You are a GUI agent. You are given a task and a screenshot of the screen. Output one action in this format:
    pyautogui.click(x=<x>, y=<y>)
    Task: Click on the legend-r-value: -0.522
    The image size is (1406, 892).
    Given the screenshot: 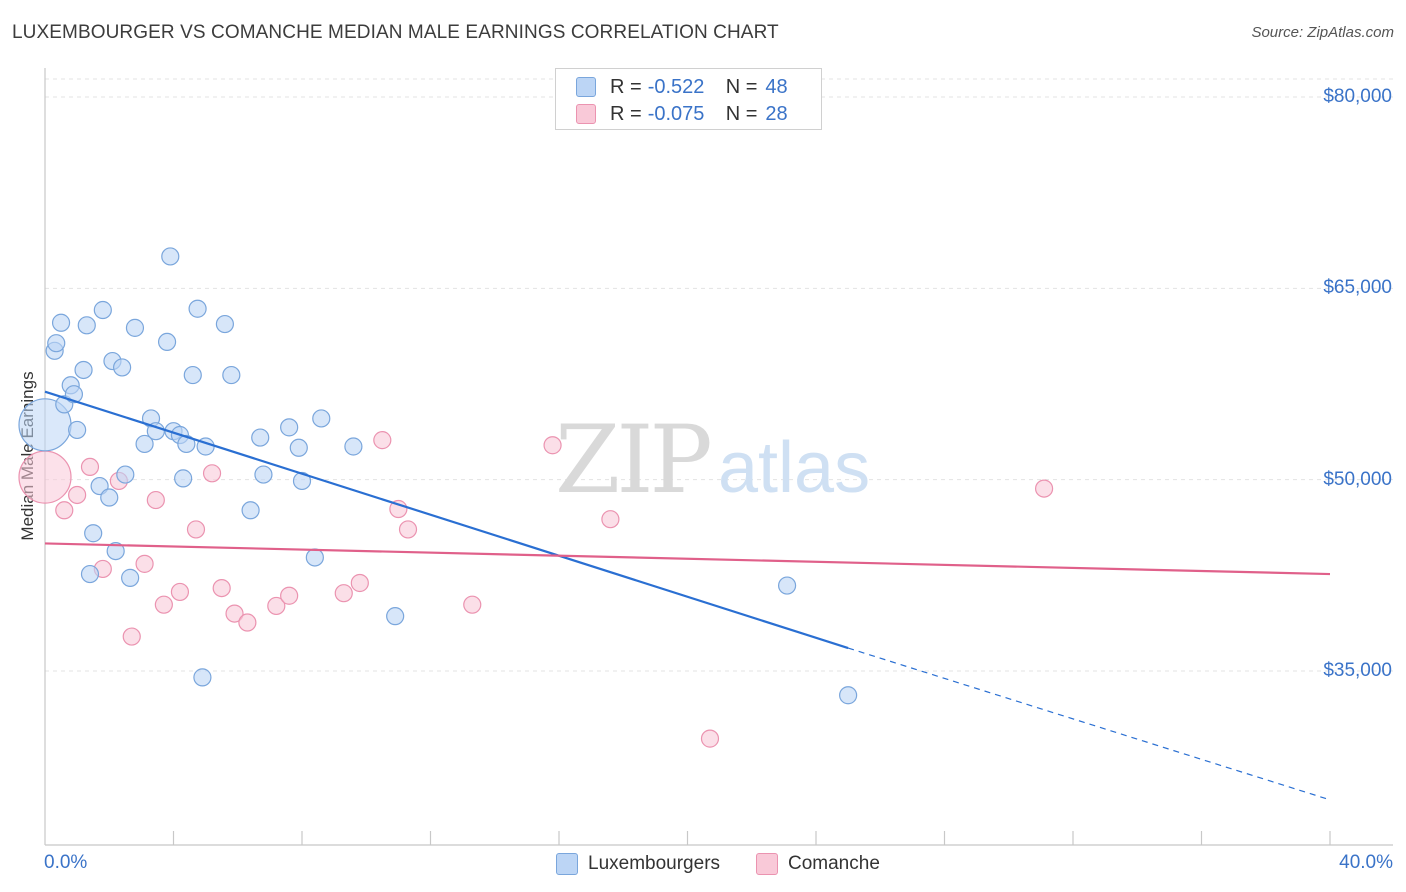 What is the action you would take?
    pyautogui.click(x=676, y=86)
    